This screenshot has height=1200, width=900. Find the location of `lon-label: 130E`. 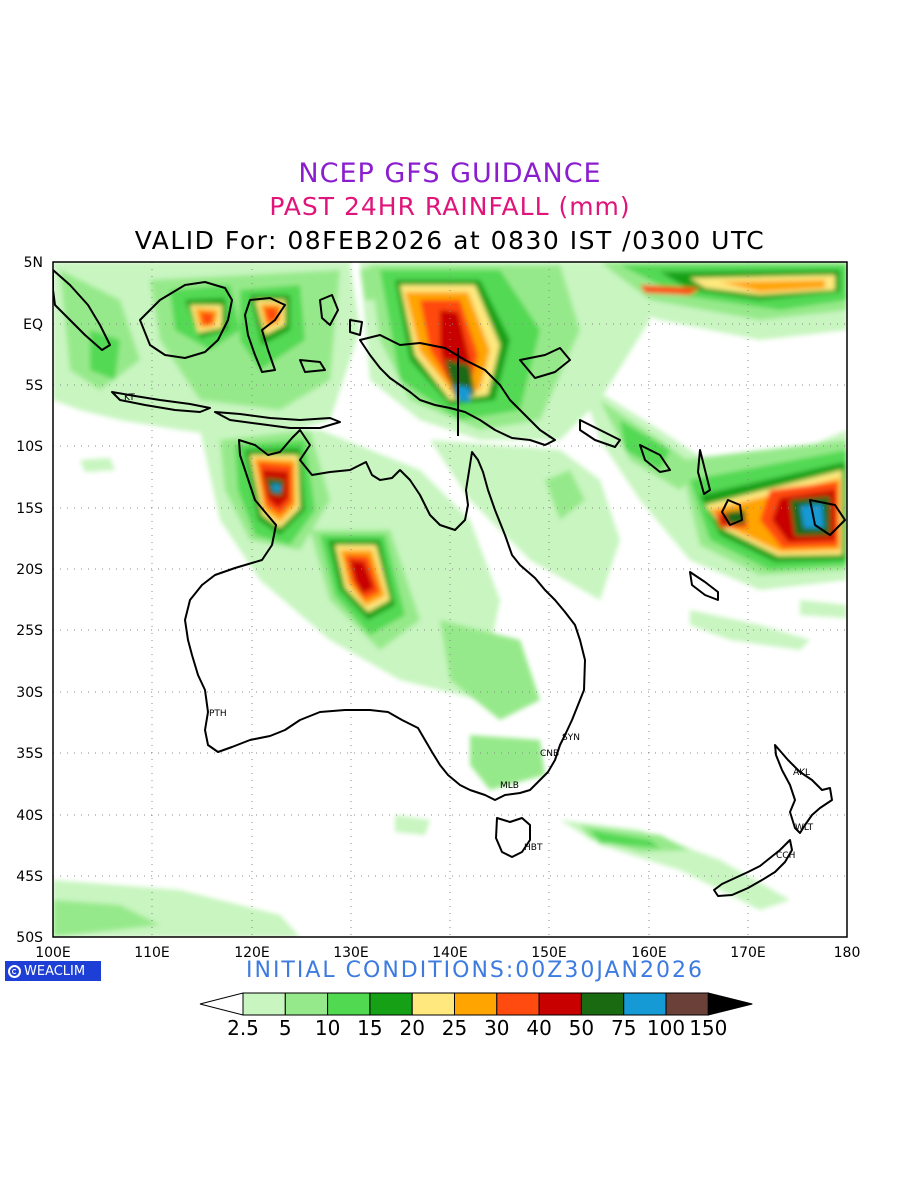

lon-label: 130E is located at coordinates (351, 953).